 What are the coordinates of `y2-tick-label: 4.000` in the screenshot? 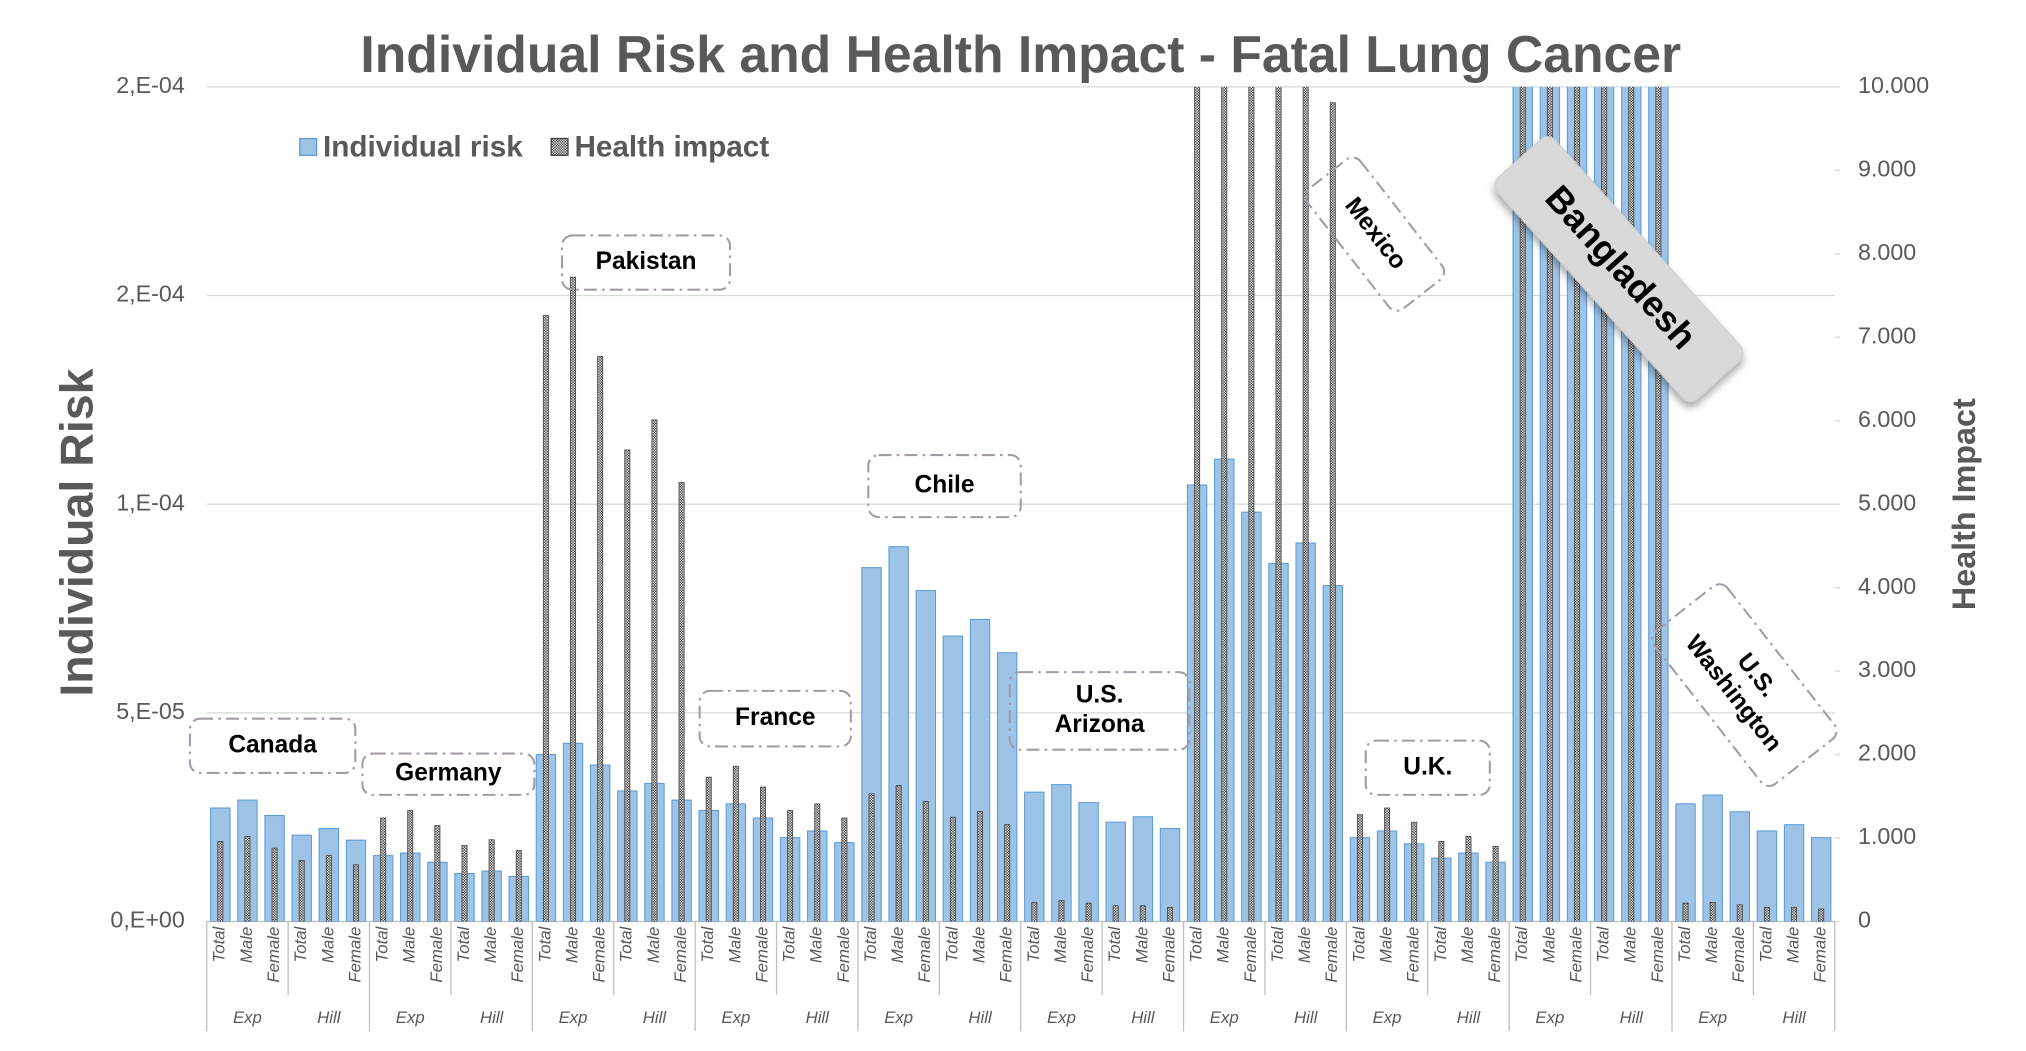 It's located at (1887, 586).